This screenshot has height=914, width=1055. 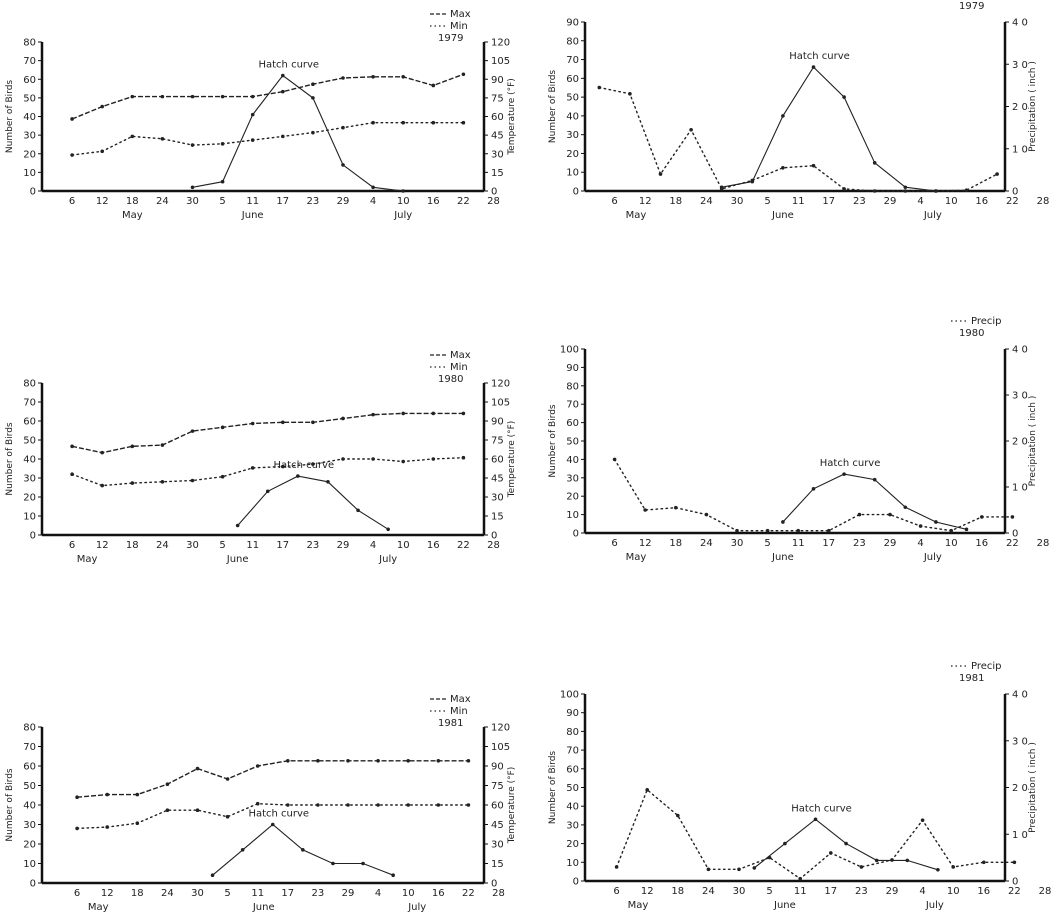 What do you see at coordinates (815, 834) in the screenshot?
I see `series-line-precip` at bounding box center [815, 834].